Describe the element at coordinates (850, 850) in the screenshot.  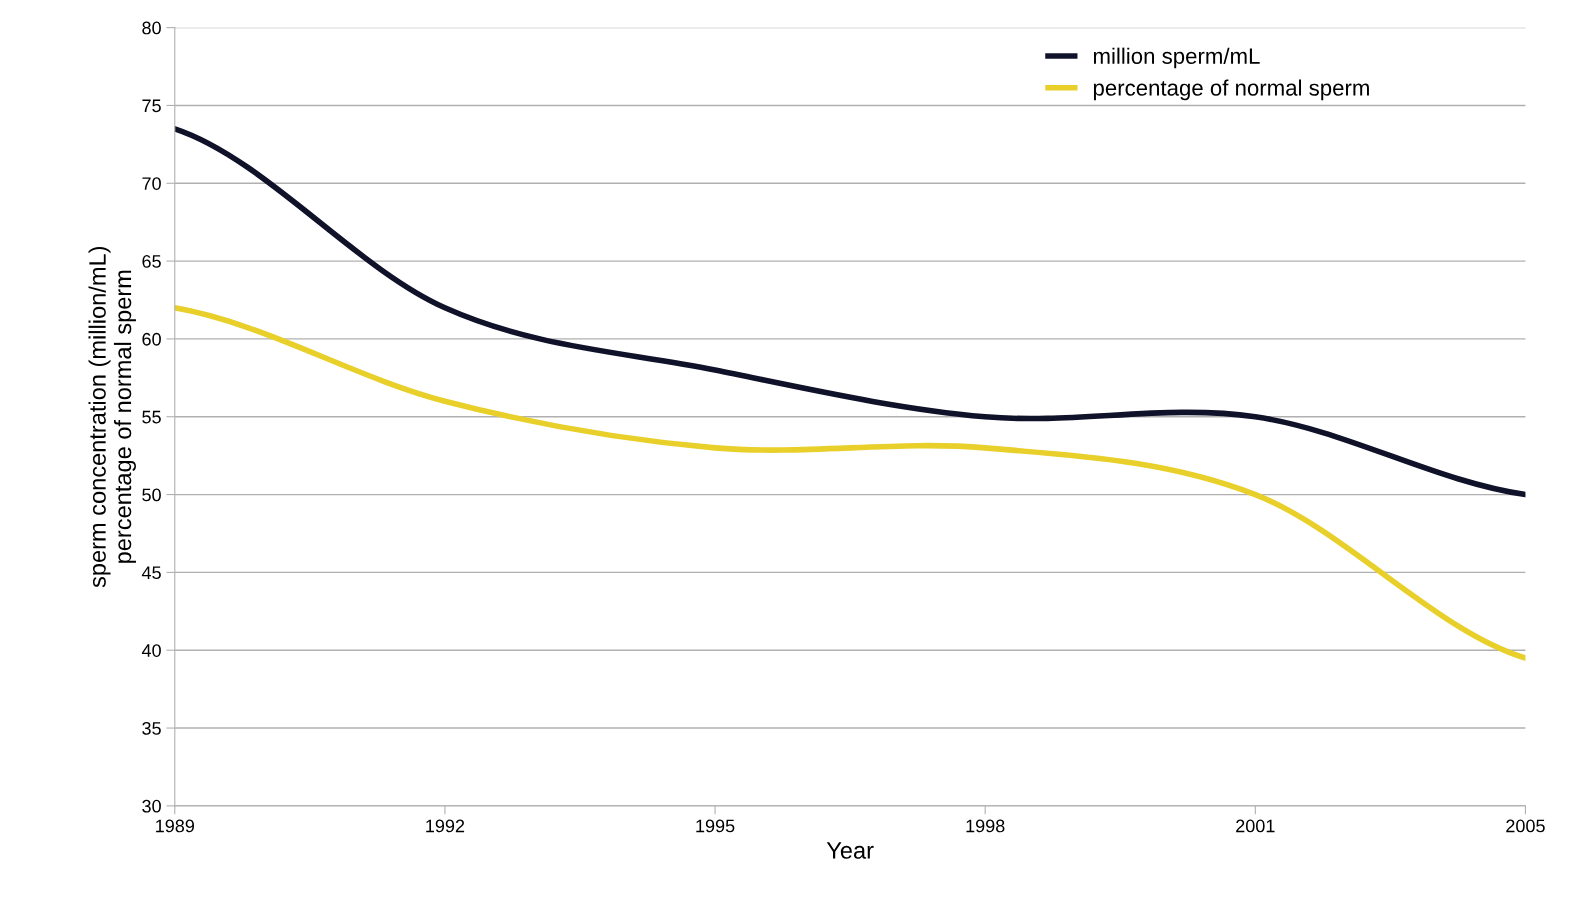
I see `x-axis-title: Year` at that location.